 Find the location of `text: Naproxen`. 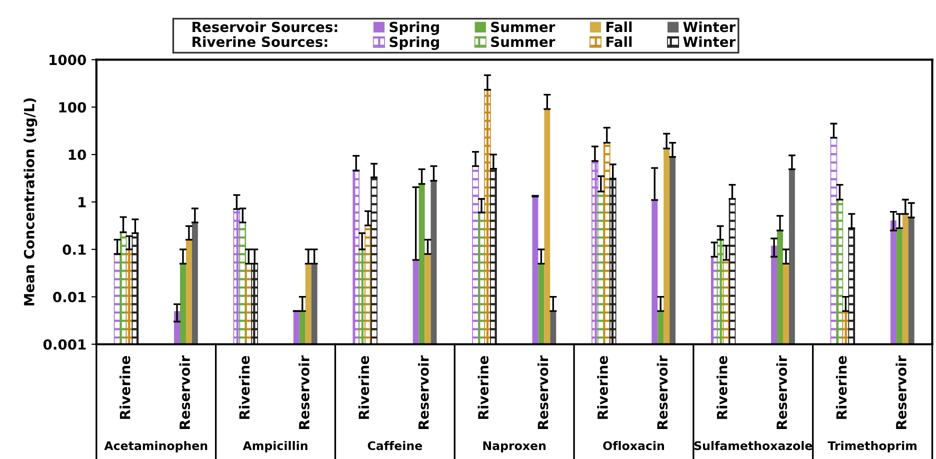

text: Naproxen is located at coordinates (514, 446).